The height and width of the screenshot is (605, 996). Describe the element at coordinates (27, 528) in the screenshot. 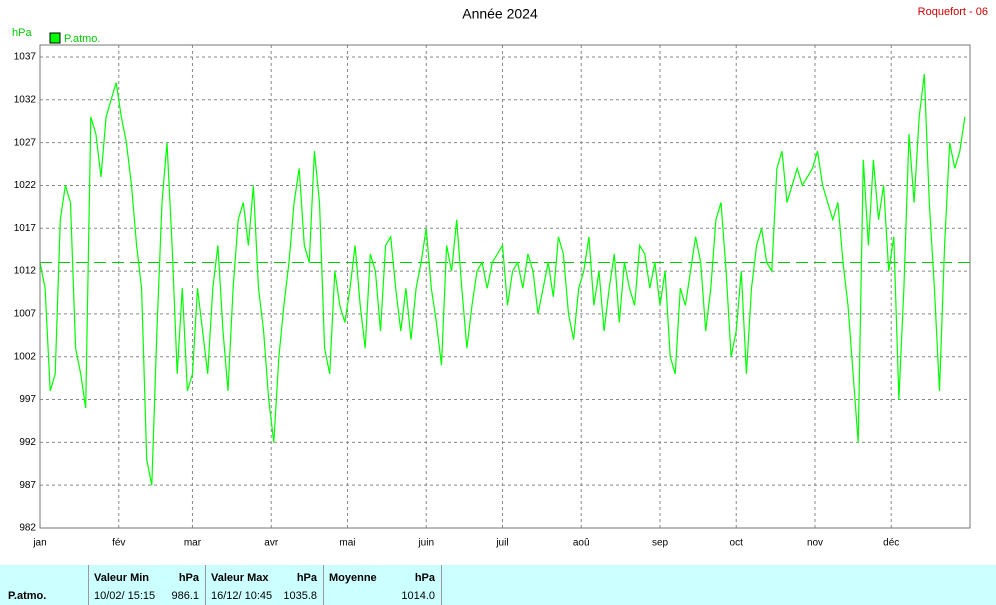

I see `y-tick-label: 982` at that location.